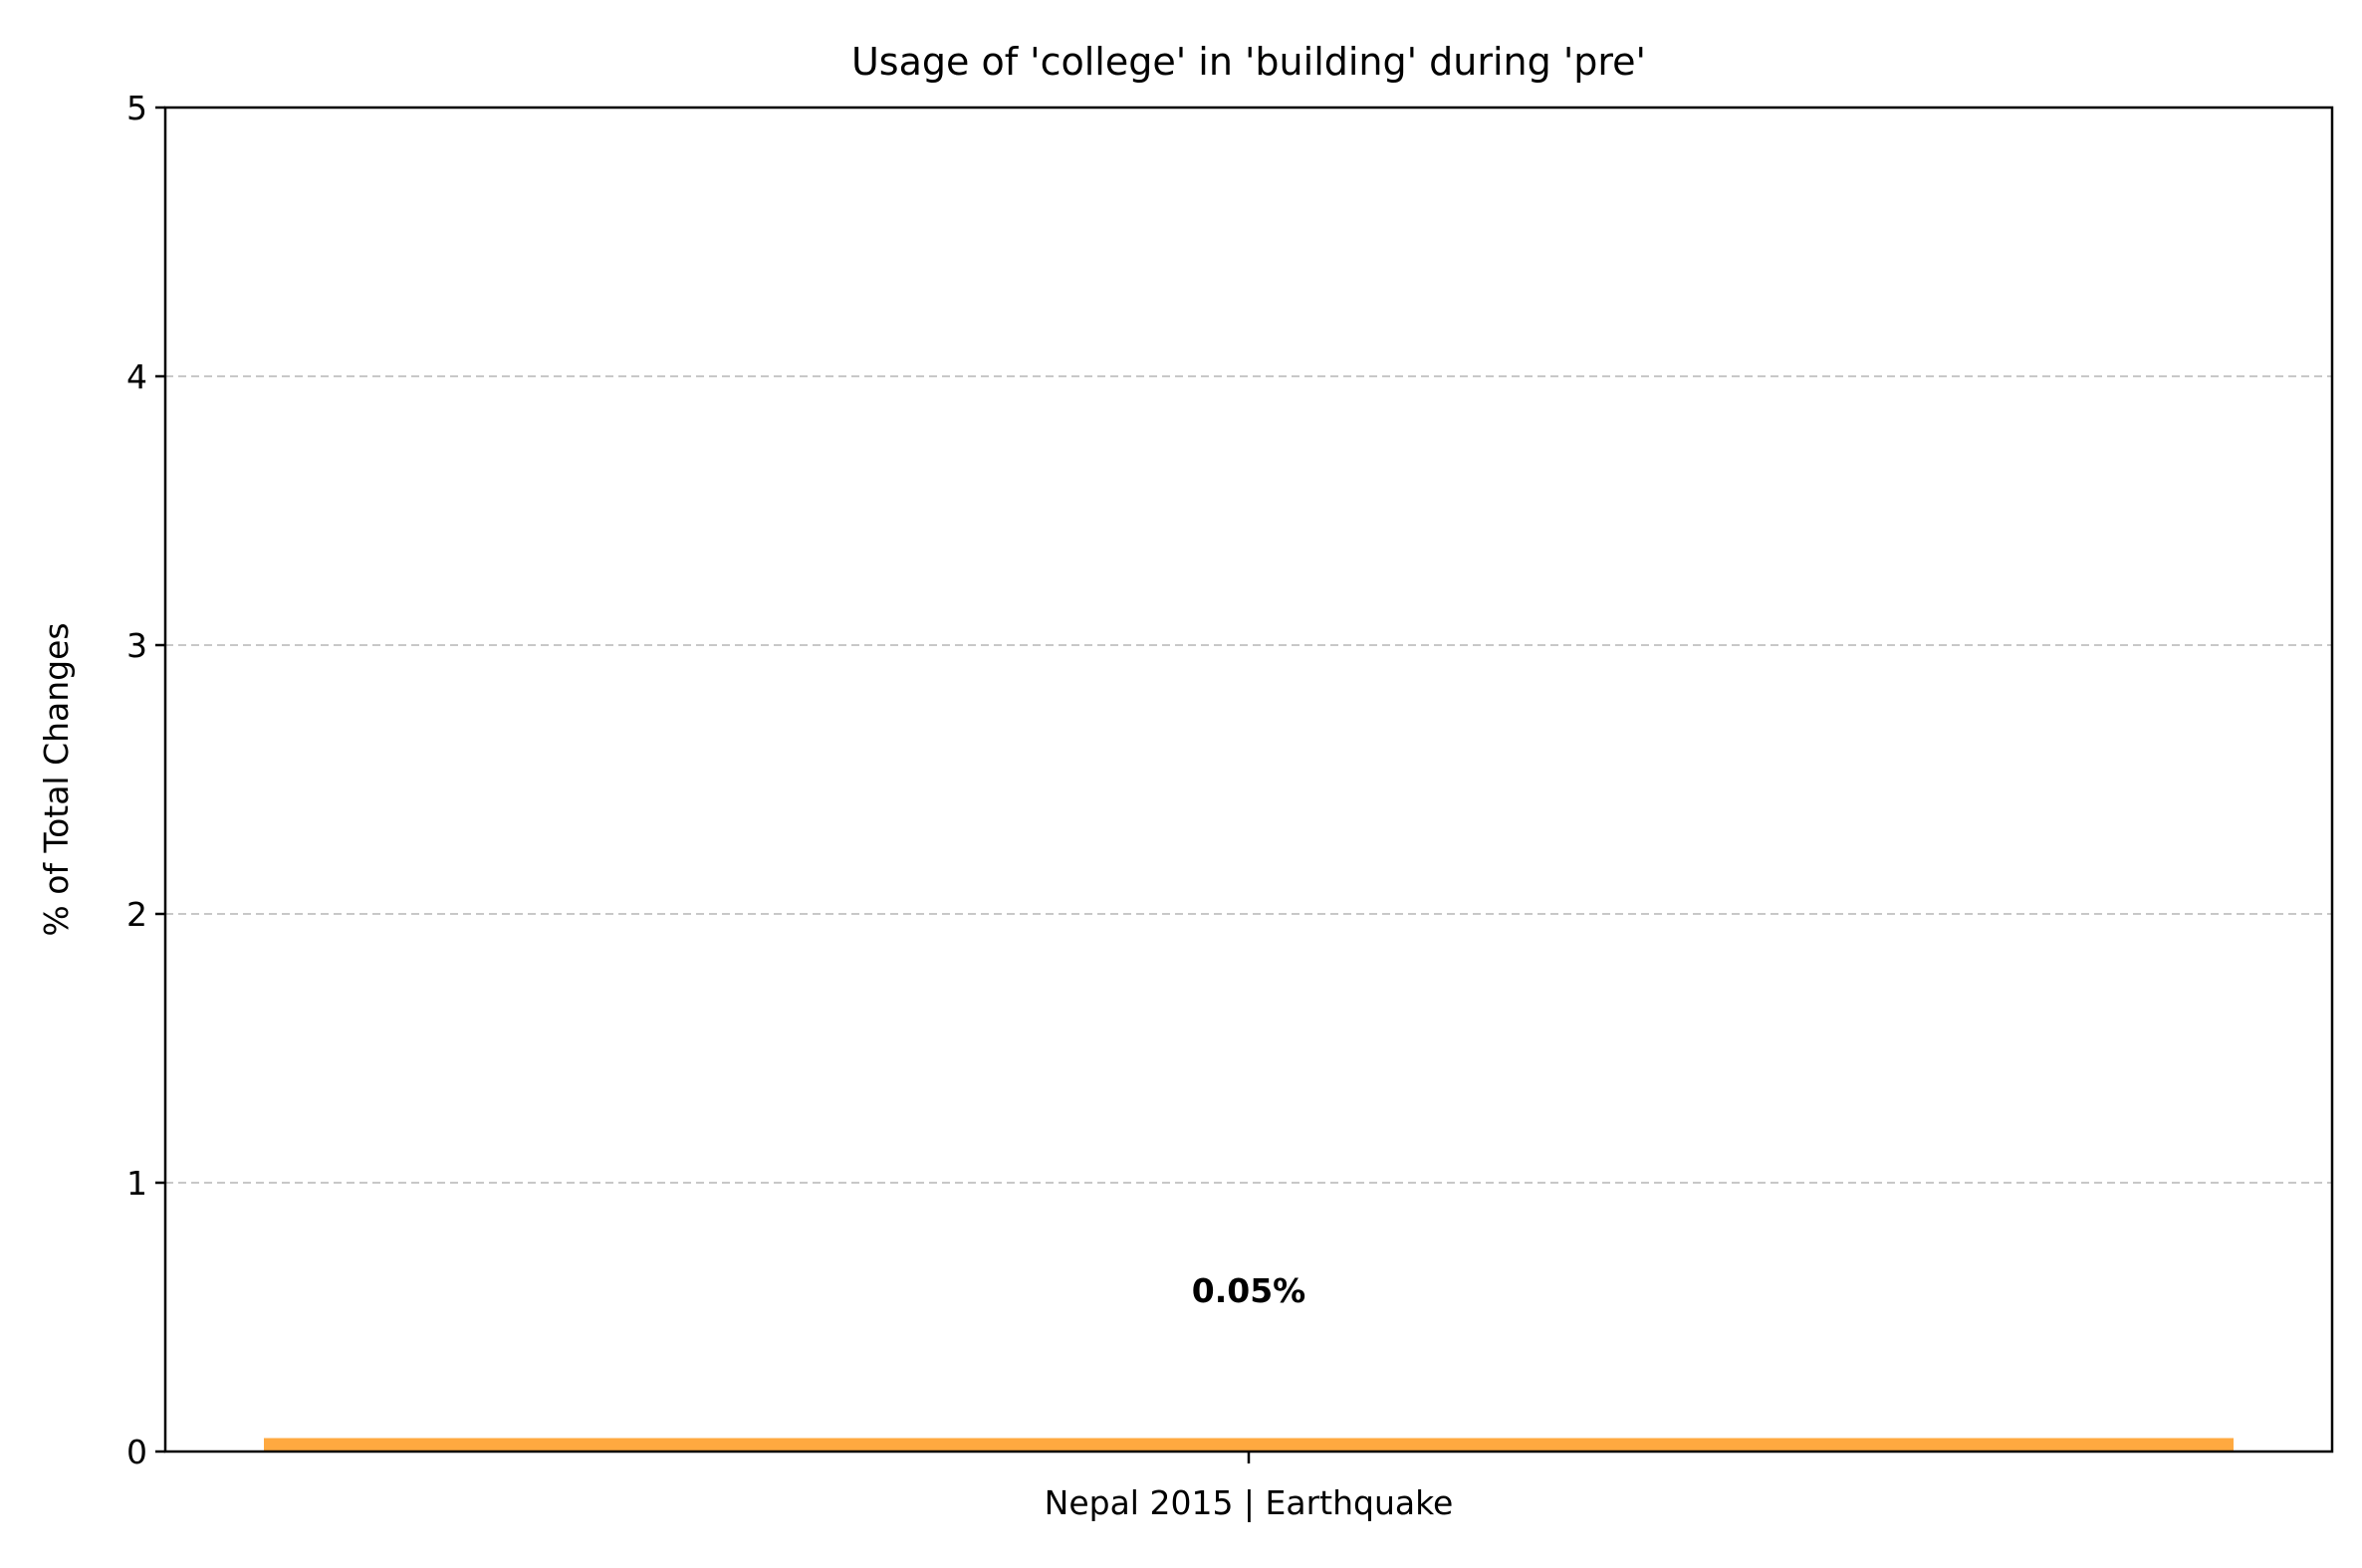 The width and height of the screenshot is (2362, 1568). I want to click on bar-value-label: 0.05%, so click(1249, 1290).